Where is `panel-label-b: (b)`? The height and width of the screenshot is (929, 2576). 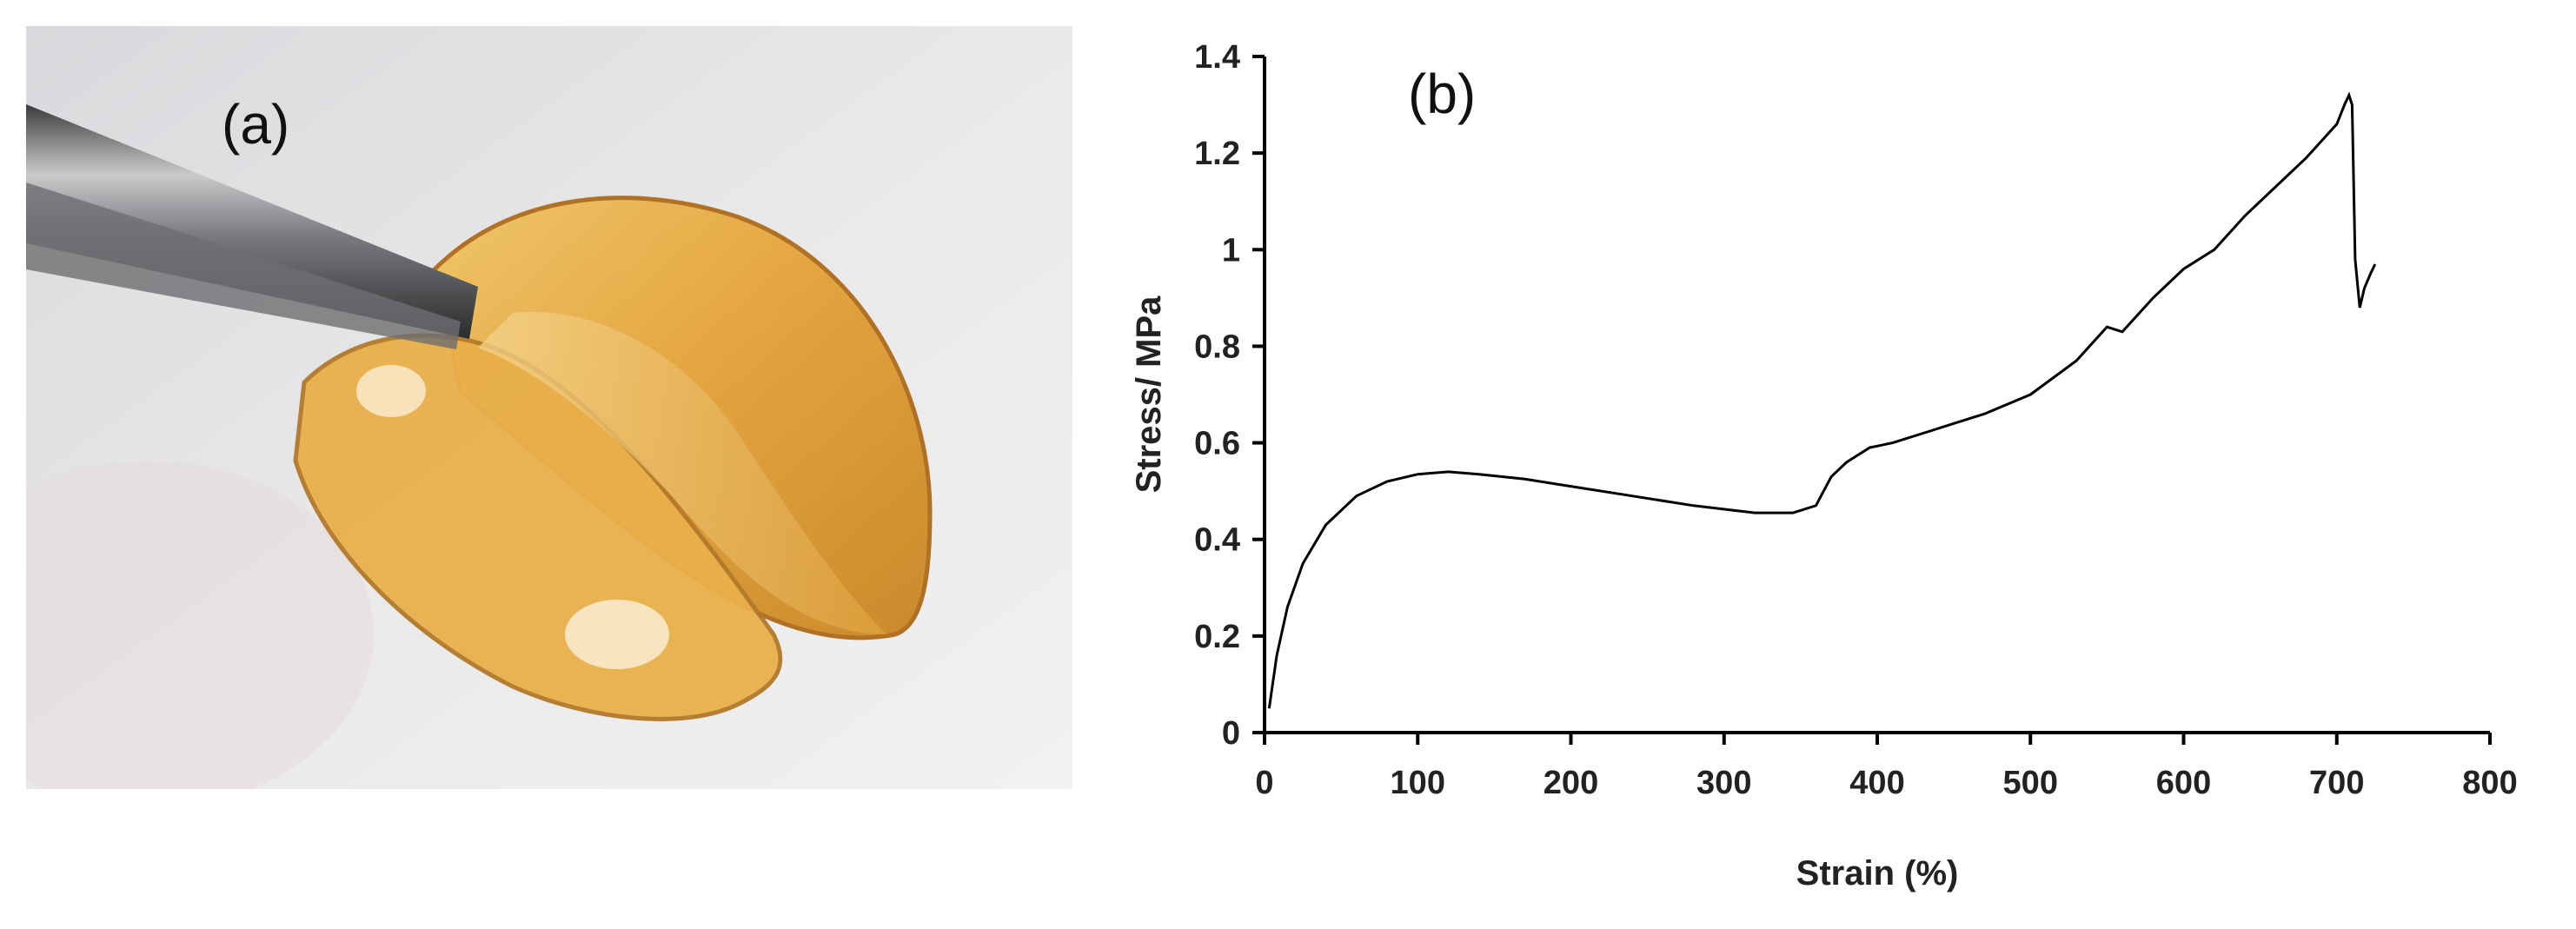 panel-label-b: (b) is located at coordinates (1442, 94).